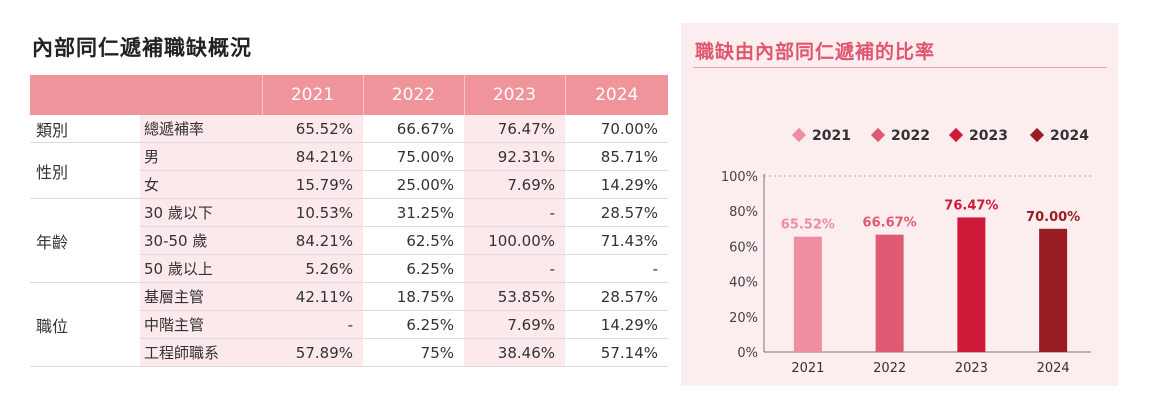  What do you see at coordinates (85, 129) in the screenshot?
I see `category-cell: 類別` at bounding box center [85, 129].